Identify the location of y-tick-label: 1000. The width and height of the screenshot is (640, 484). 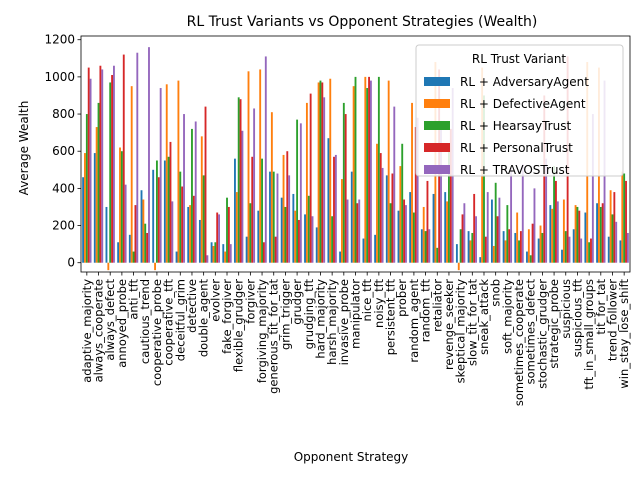
(59, 77).